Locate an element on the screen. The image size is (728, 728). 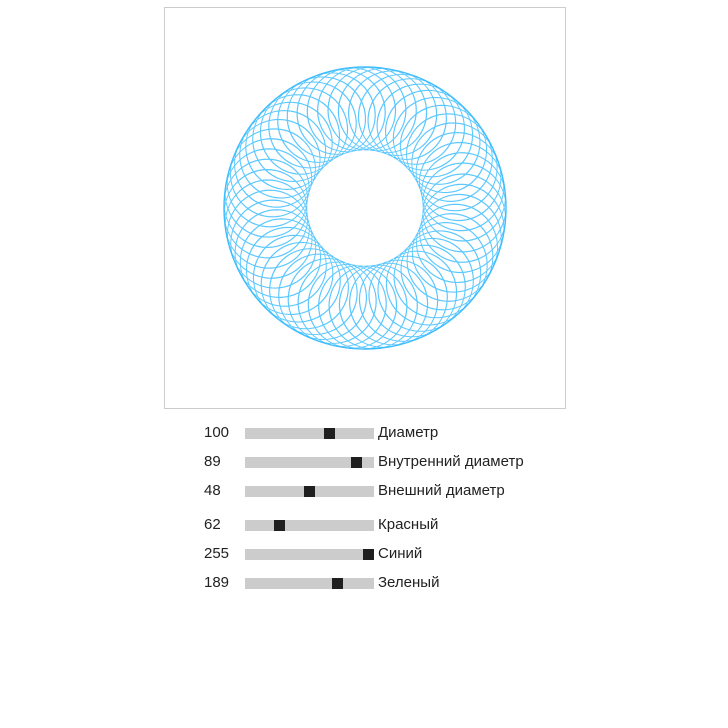
inner-diameter-label: Внутренний диаметр is located at coordinates (451, 461).